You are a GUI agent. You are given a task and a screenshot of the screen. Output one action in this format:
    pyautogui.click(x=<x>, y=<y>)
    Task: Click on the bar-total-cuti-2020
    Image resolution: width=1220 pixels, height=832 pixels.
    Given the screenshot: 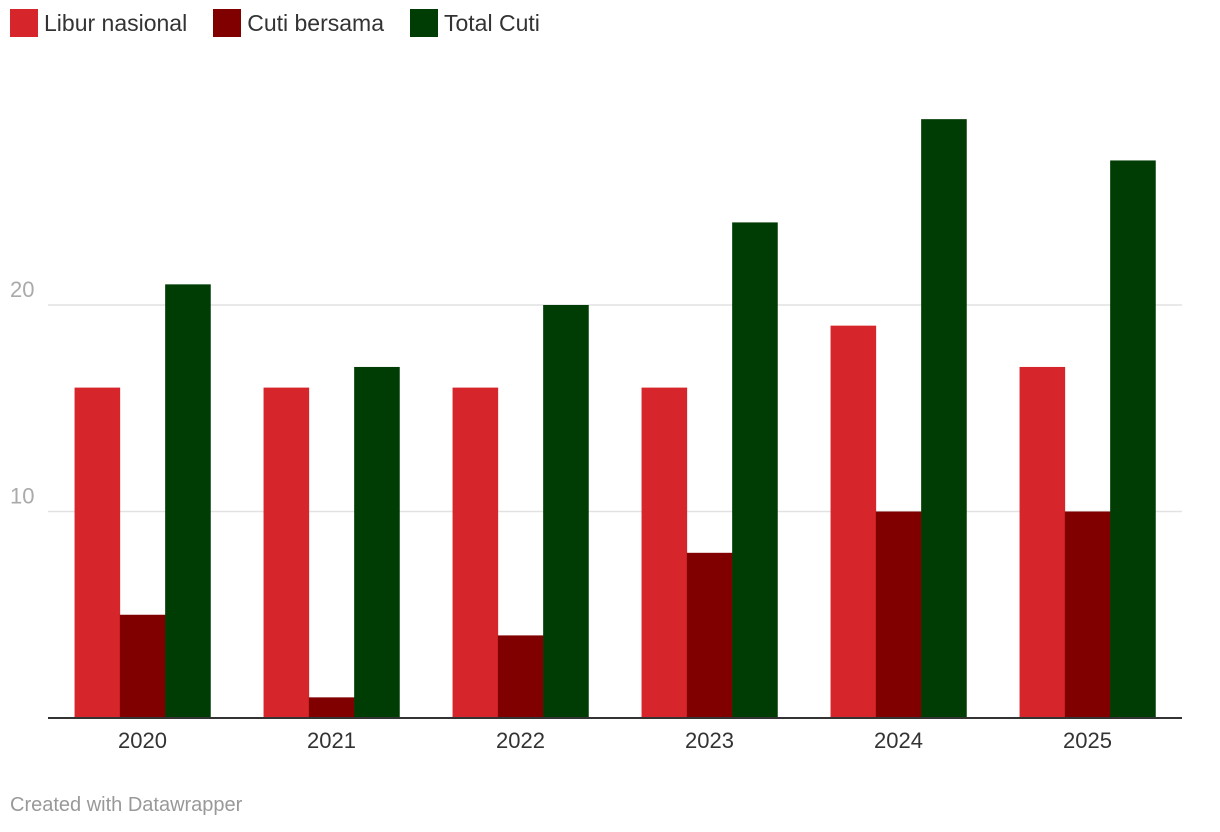 What is the action you would take?
    pyautogui.click(x=188, y=501)
    